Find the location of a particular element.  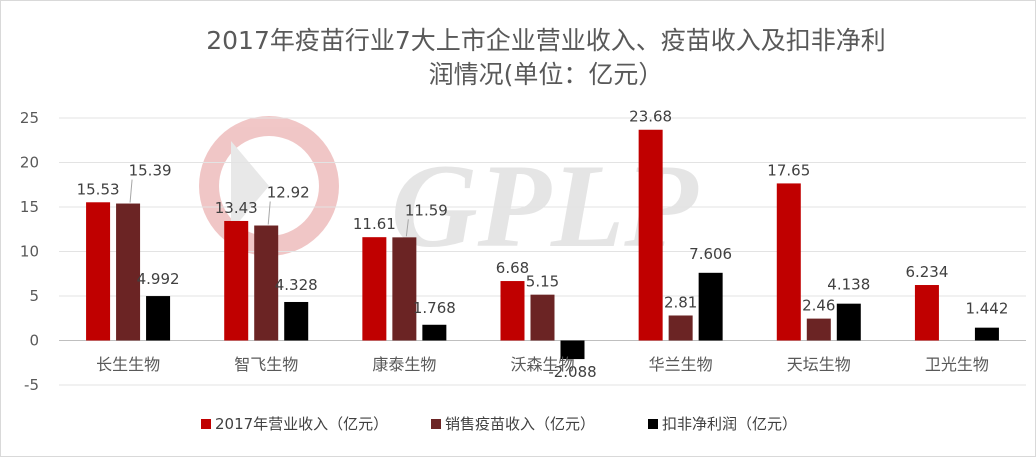

x-category-label: 康泰生物 is located at coordinates (404, 364).